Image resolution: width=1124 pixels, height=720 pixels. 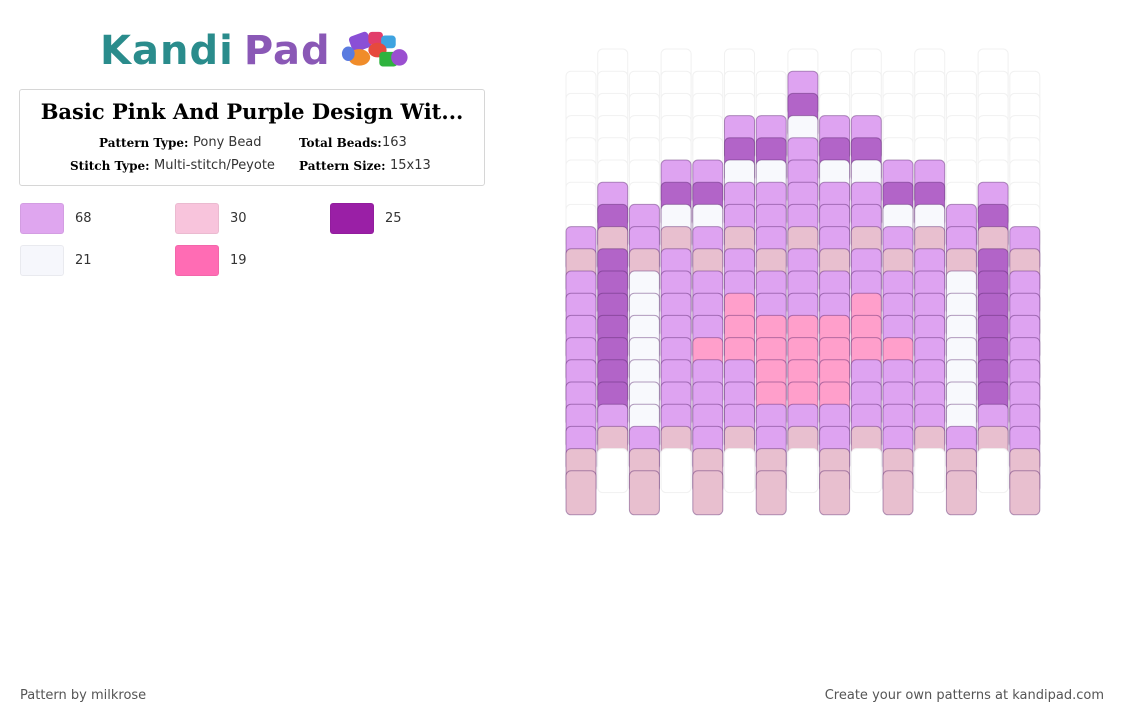 I want to click on logo-part-kandi: Kandi, so click(x=167, y=51).